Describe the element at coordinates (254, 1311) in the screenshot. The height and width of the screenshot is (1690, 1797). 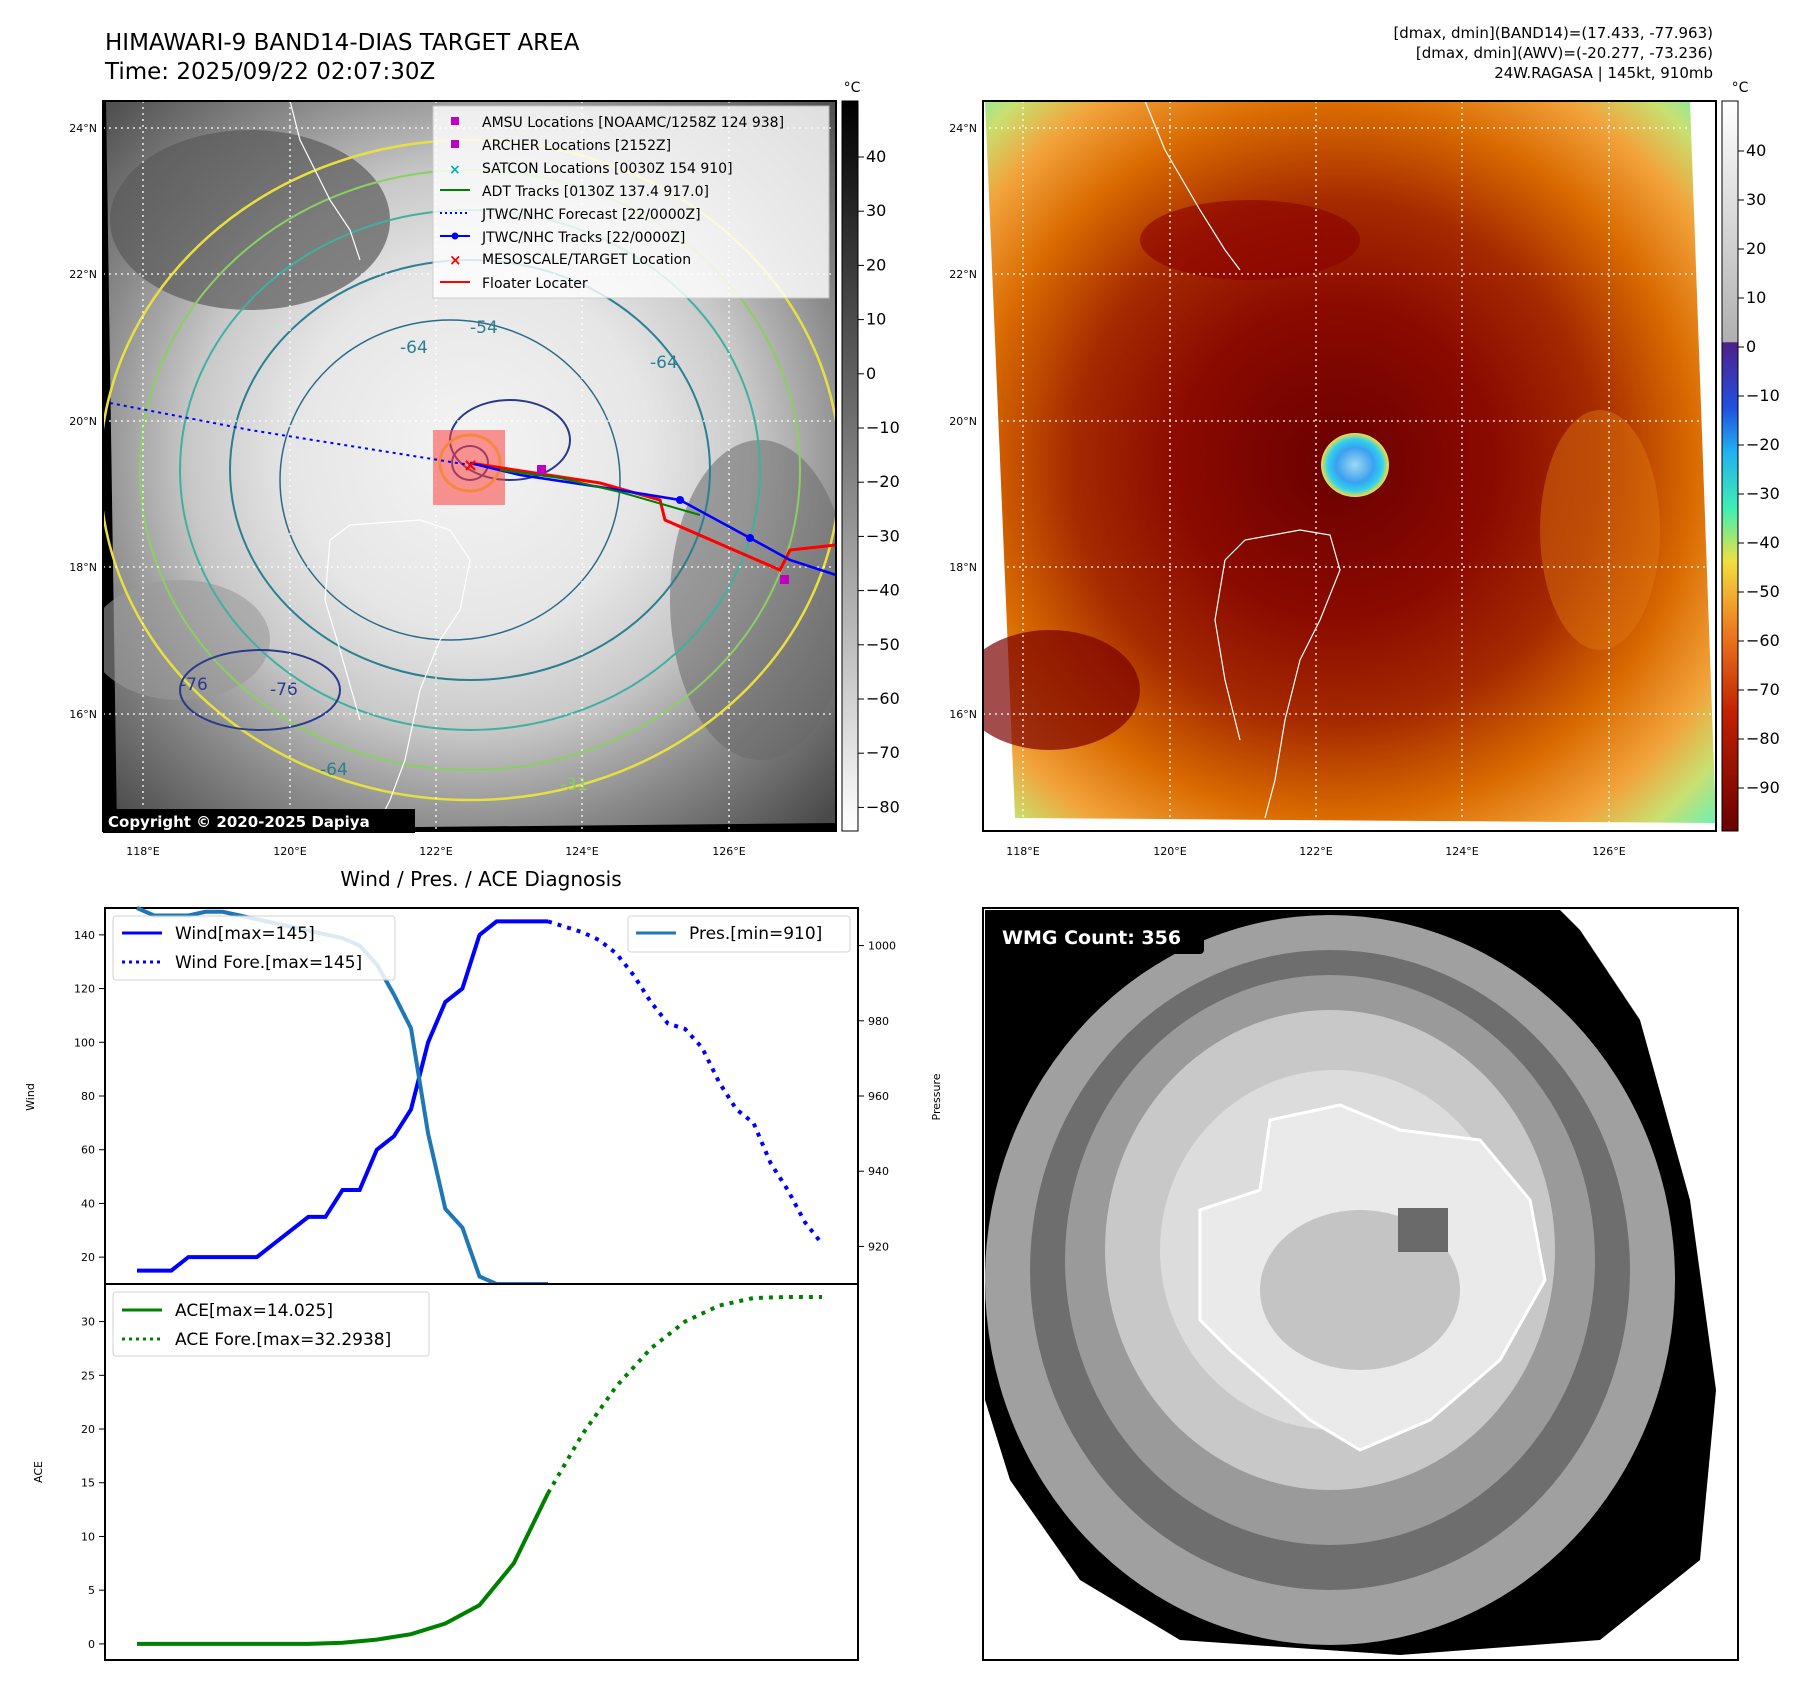
I see `legend-label: ACE[max=14.025]` at that location.